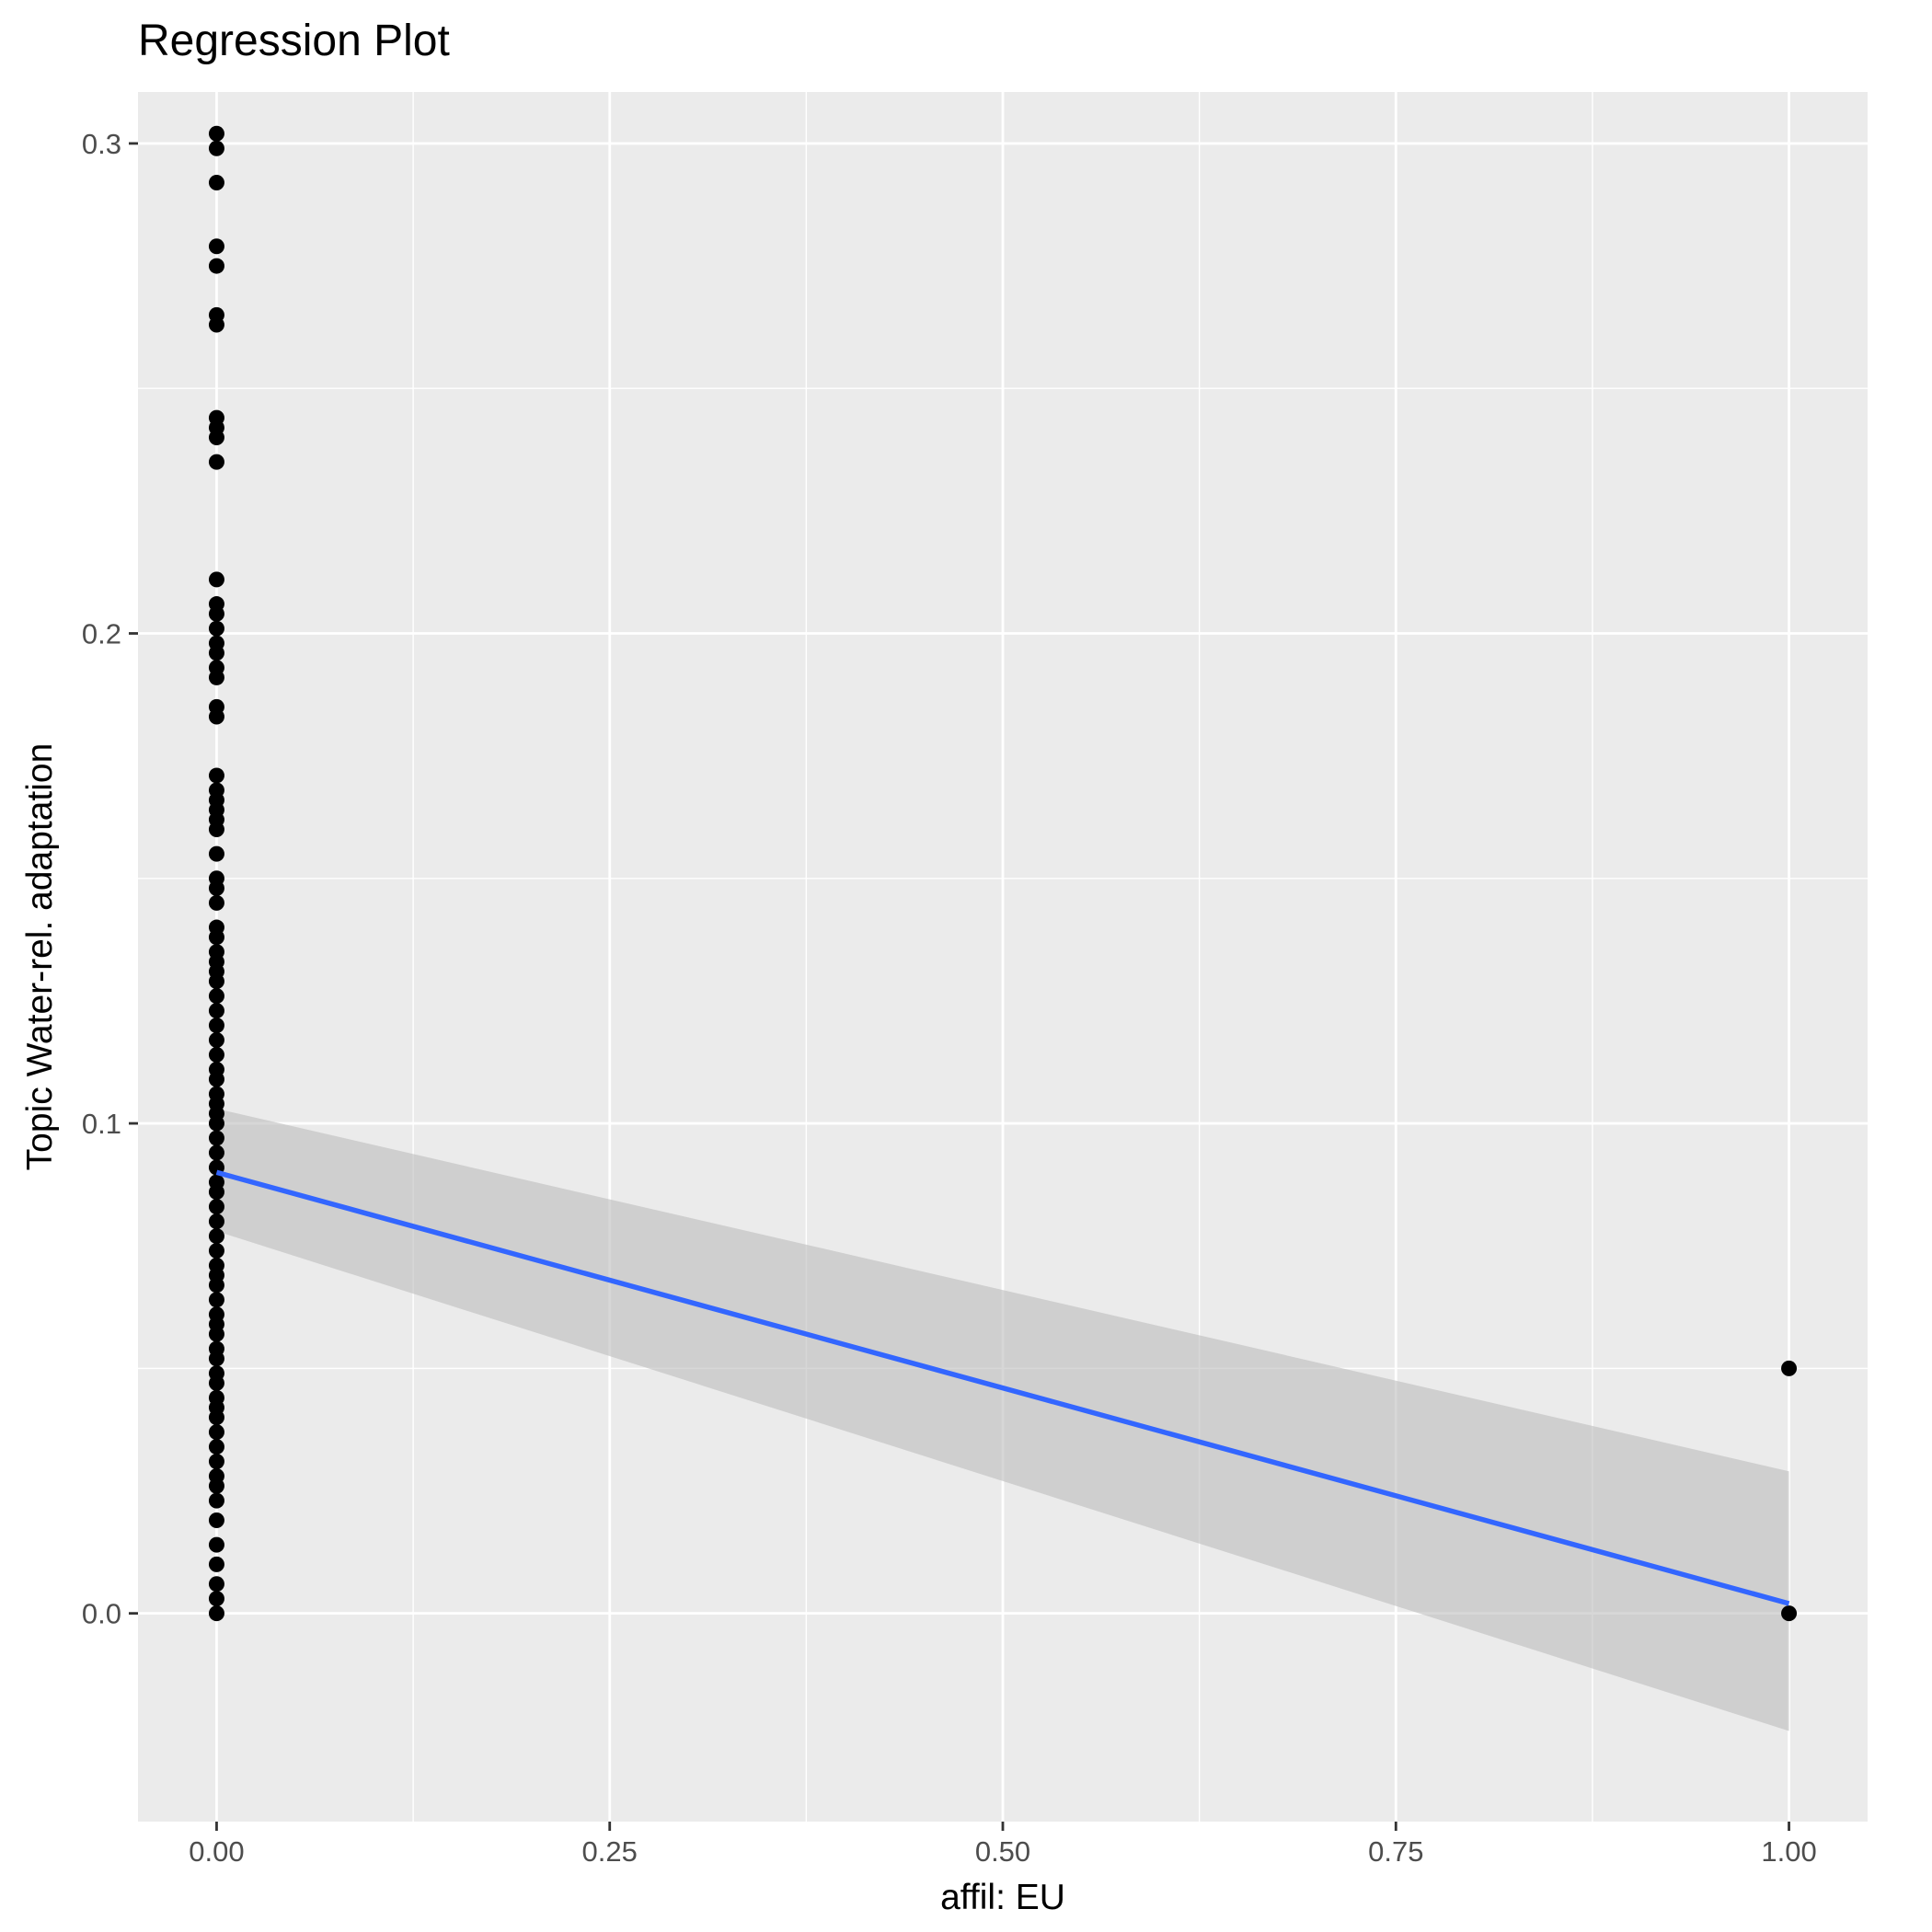  Describe the element at coordinates (1002, 1851) in the screenshot. I see `x-tick-label: 0.50` at that location.